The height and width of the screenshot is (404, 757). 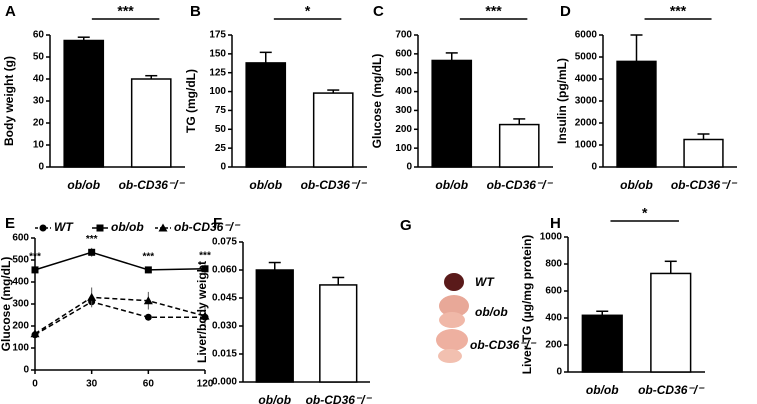 What do you see at coordinates (217, 223) in the screenshot?
I see `panel-letter: F` at bounding box center [217, 223].